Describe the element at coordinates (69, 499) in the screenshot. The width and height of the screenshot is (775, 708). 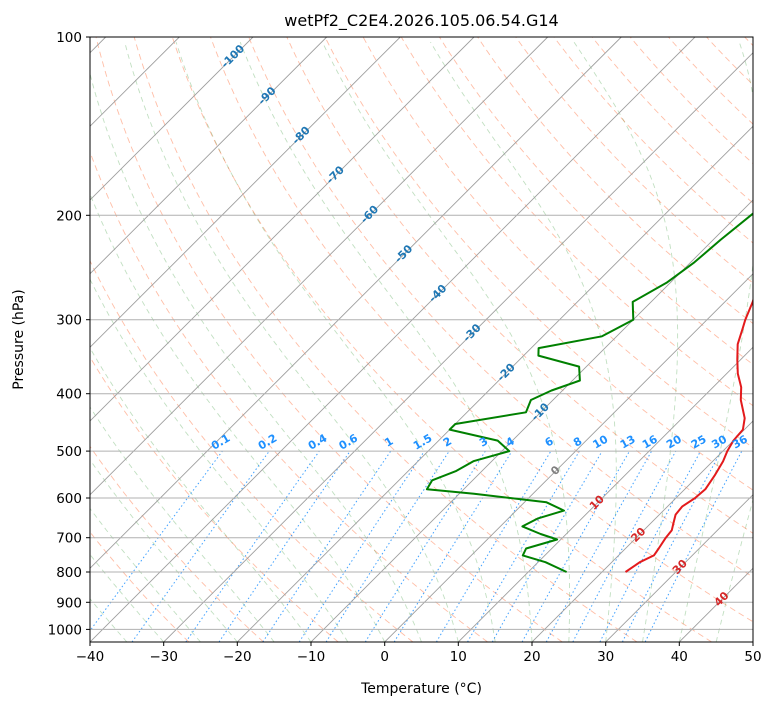
I see `y-tick-label: 600` at that location.